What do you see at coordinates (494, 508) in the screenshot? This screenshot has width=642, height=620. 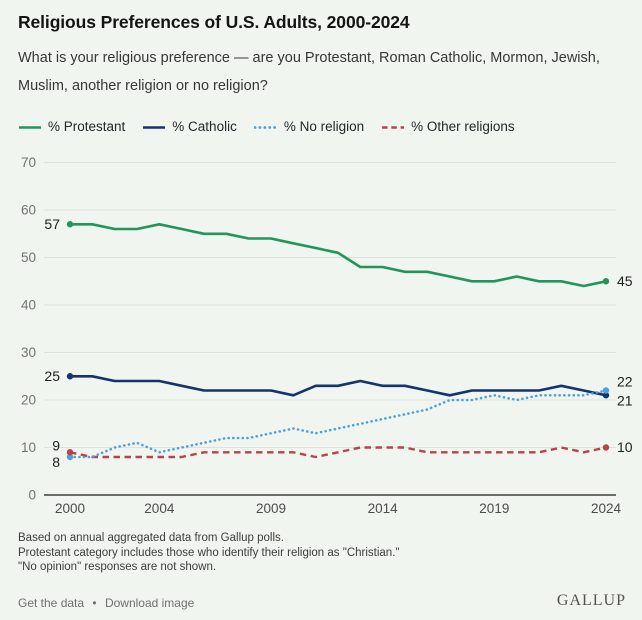 I see `x-tick-label: 2019` at bounding box center [494, 508].